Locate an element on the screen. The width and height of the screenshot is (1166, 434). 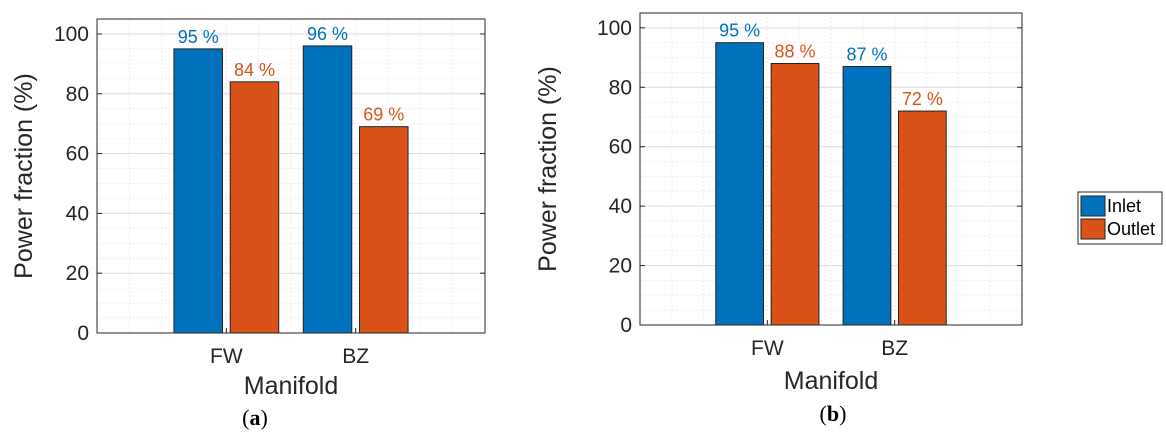
legend-label-outlet: Outlet is located at coordinates (1131, 229).